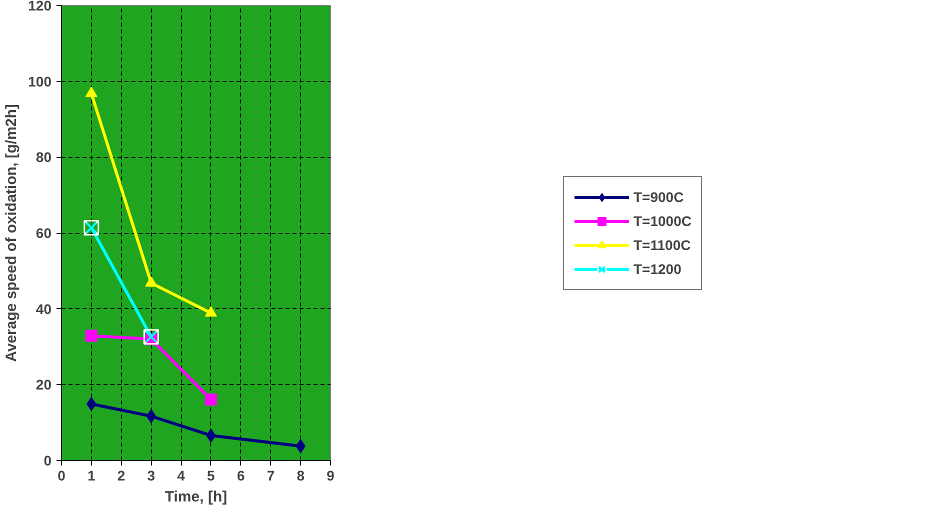 This screenshot has height=516, width=943. Describe the element at coordinates (48, 460) in the screenshot. I see `y-tick-label: 0` at that location.